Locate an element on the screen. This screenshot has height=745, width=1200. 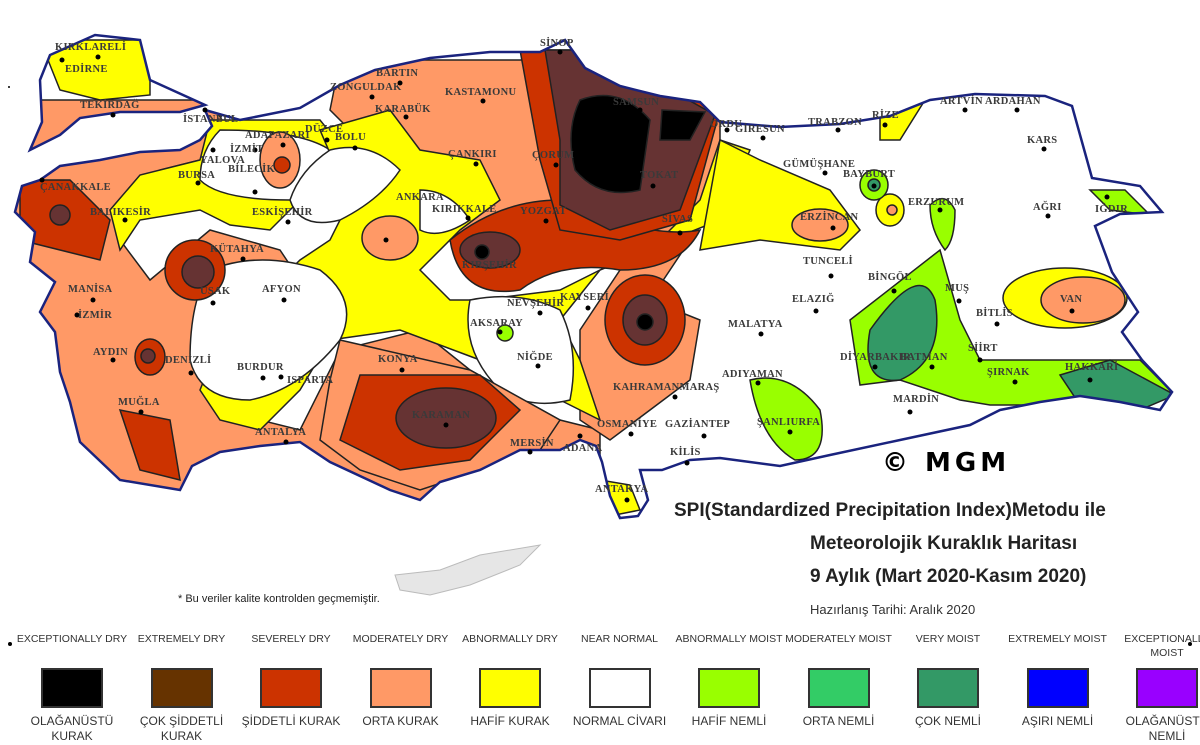
city-label: BALIKESİR is located at coordinates (120, 212).